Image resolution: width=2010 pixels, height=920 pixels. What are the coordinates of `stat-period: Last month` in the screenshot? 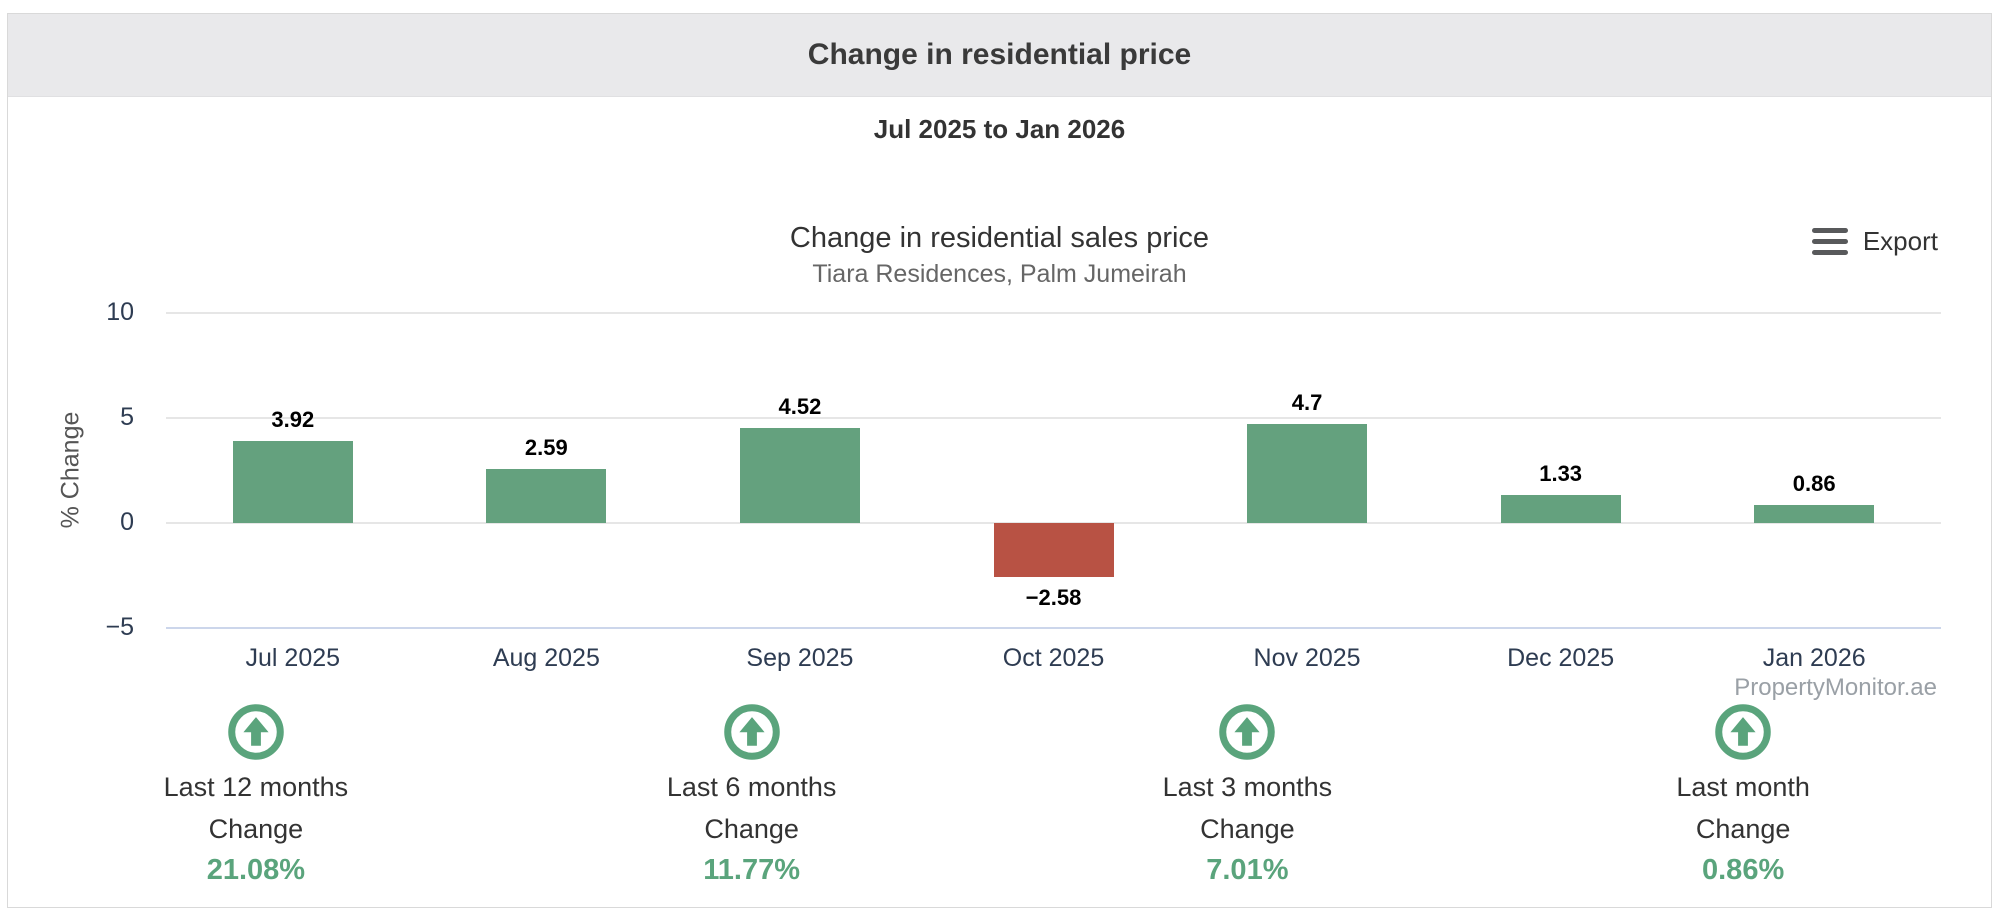 It's located at (1743, 787).